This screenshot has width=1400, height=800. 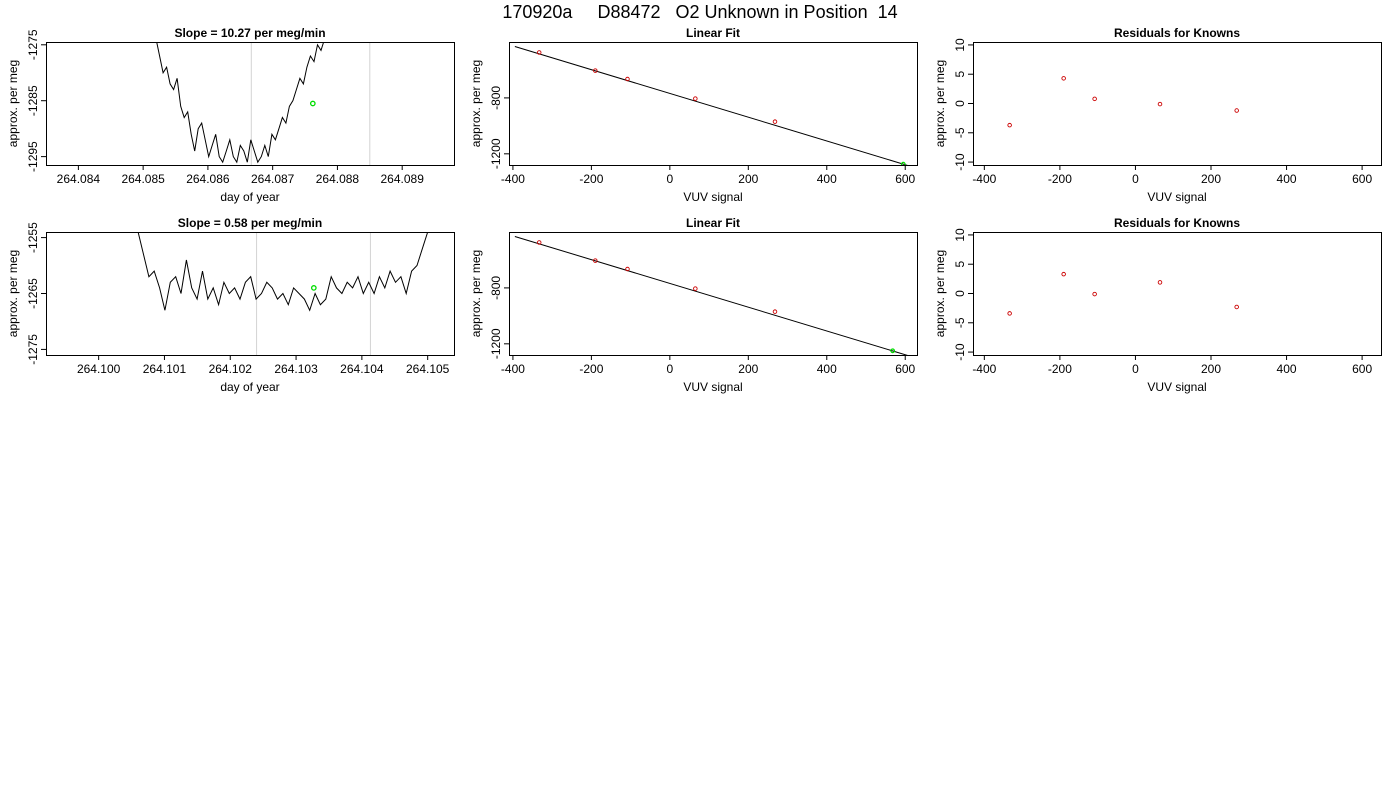 I want to click on y-tick-label: -1255, so click(x=33, y=237).